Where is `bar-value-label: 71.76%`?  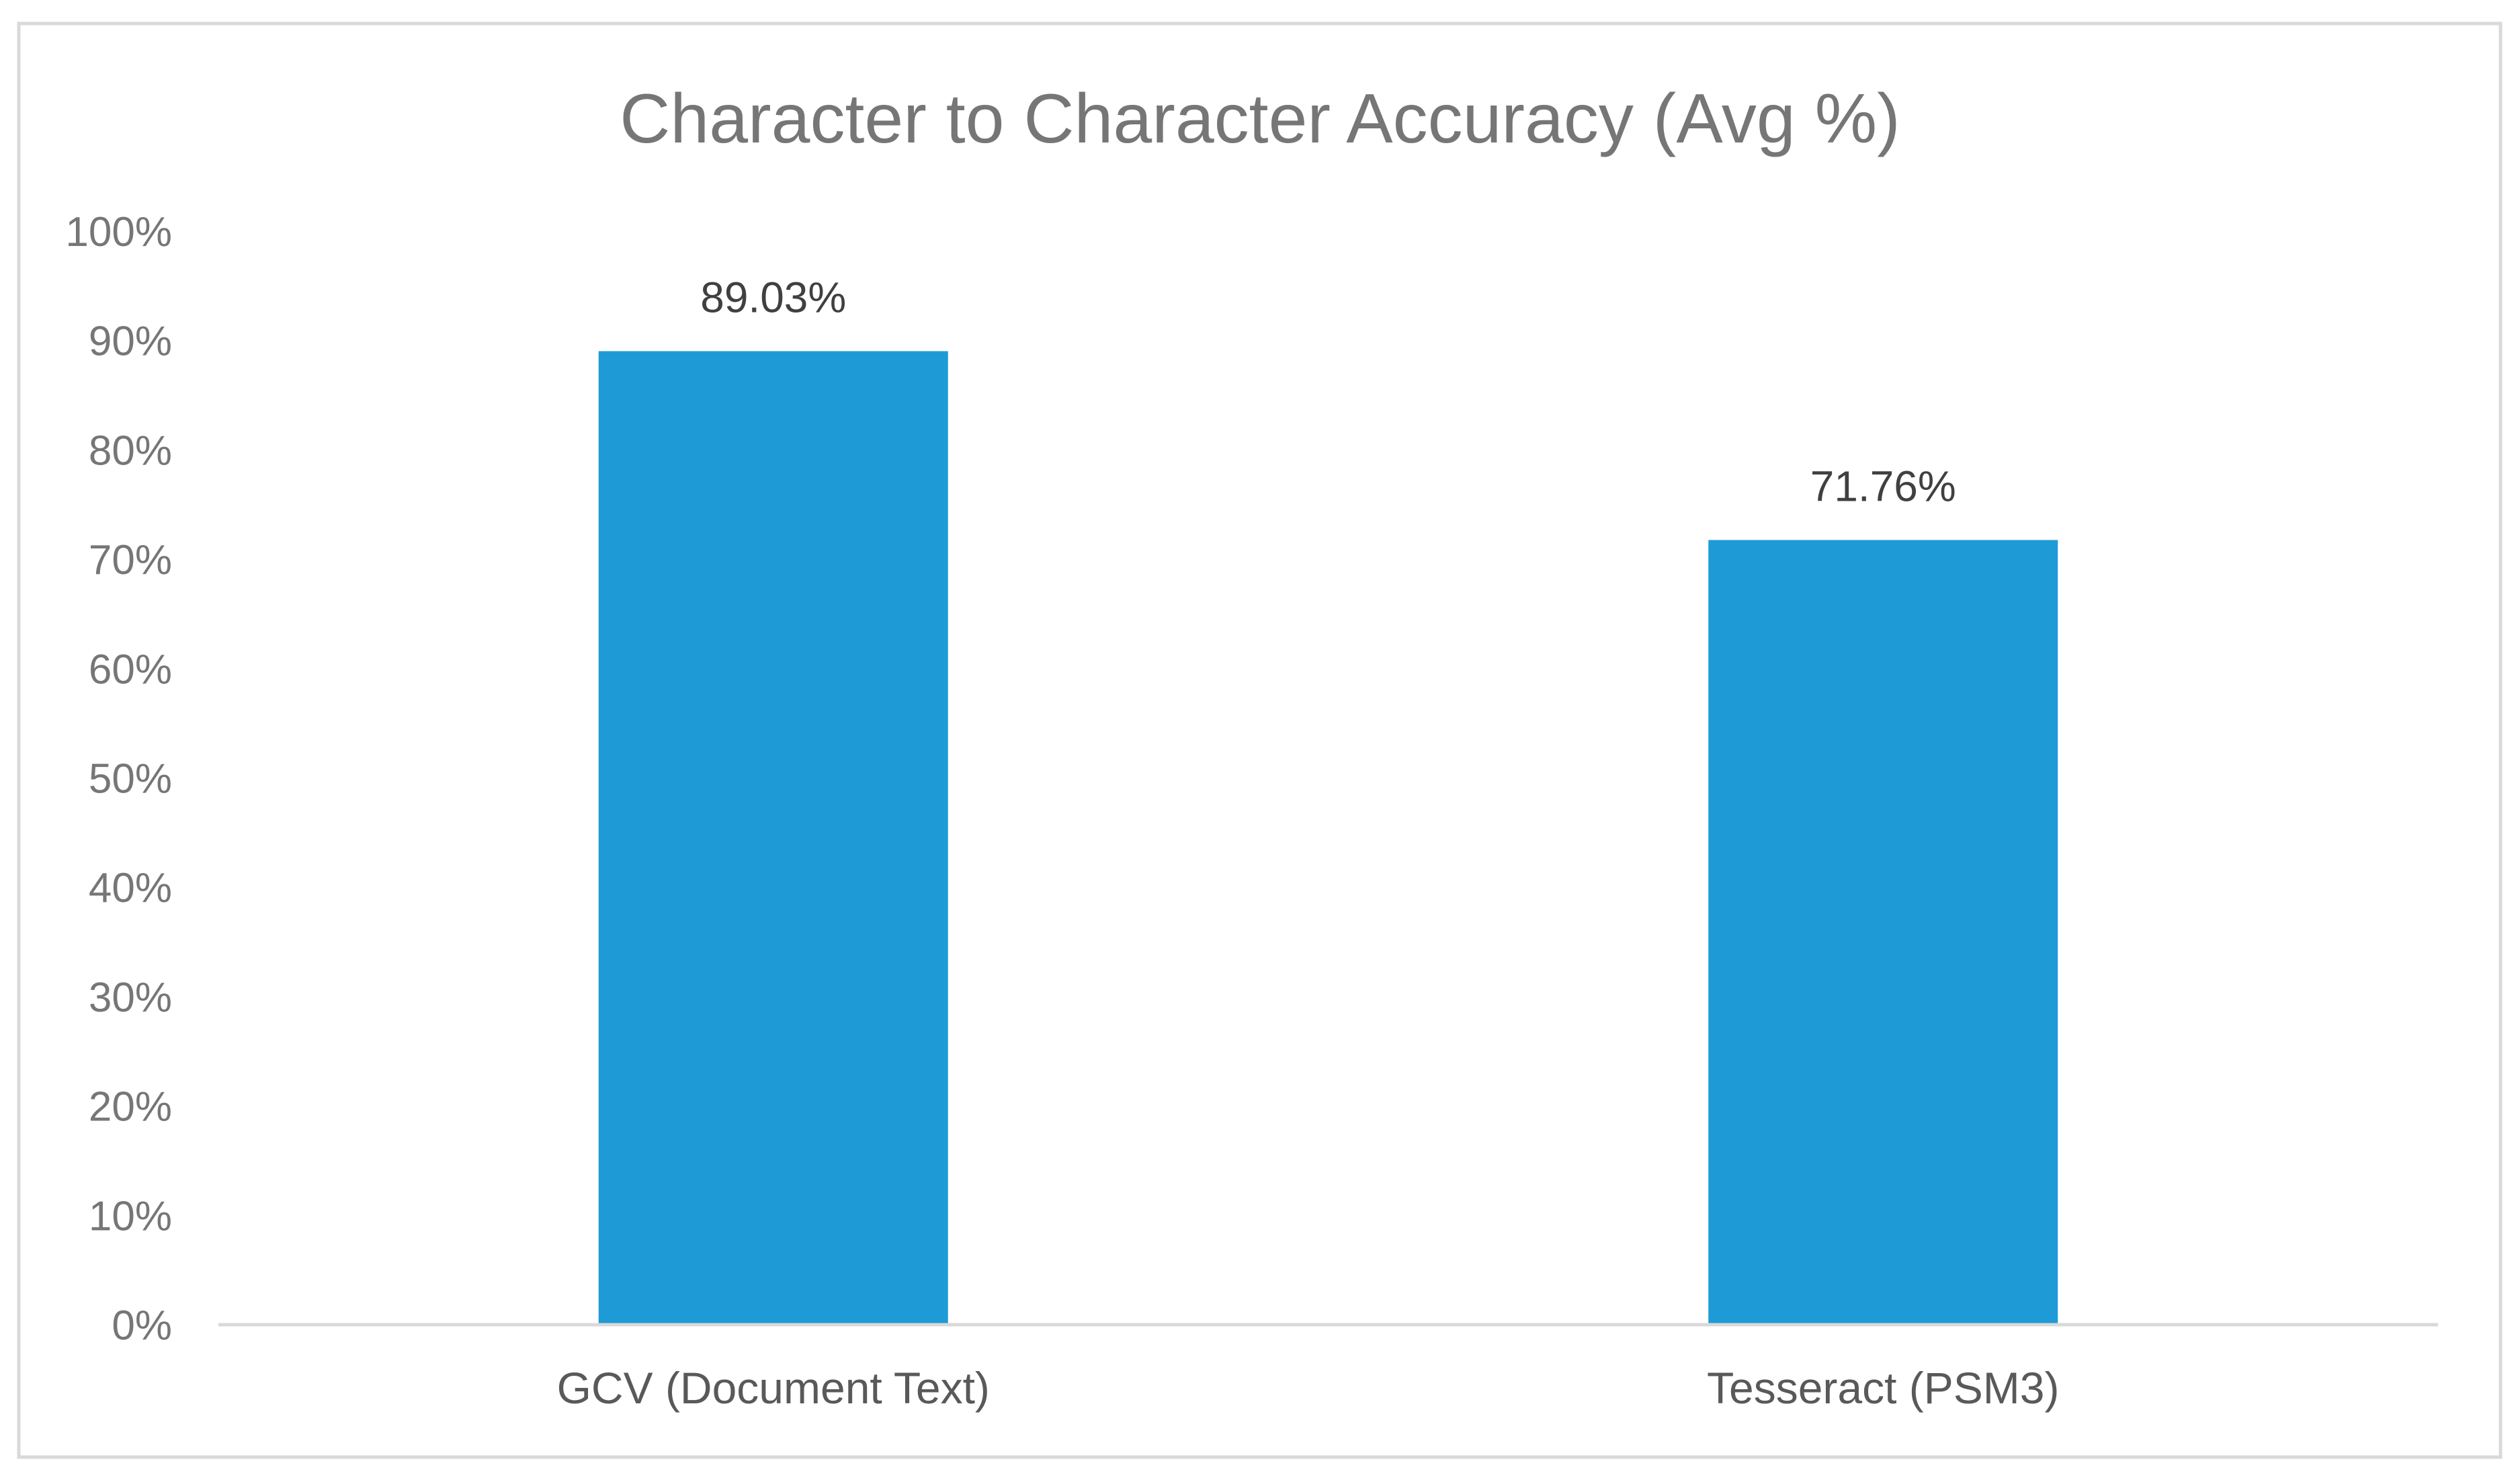 bar-value-label: 71.76% is located at coordinates (1883, 486).